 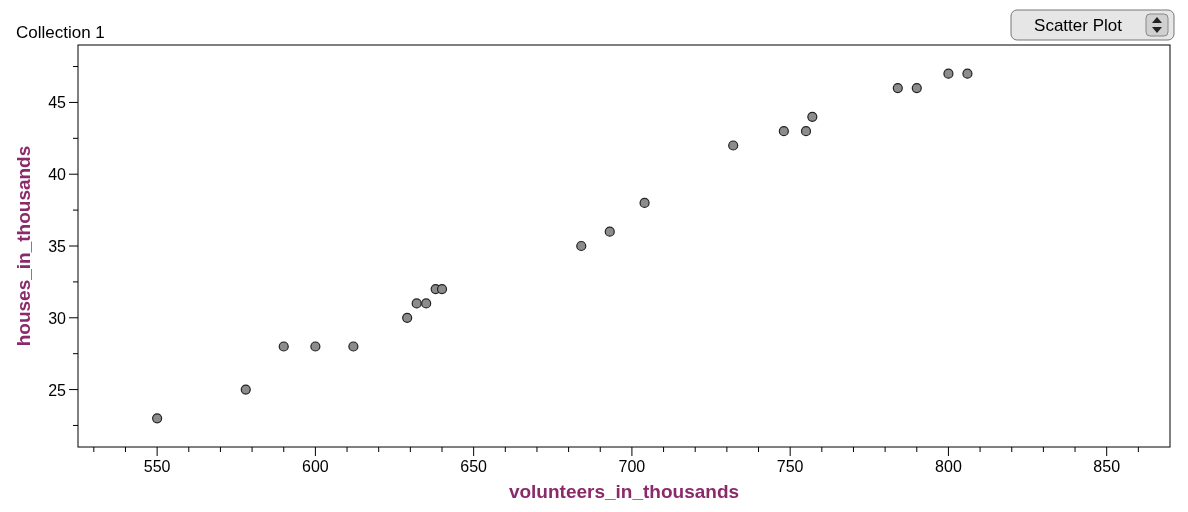 I want to click on x-tick-label: 850, so click(x=1107, y=466).